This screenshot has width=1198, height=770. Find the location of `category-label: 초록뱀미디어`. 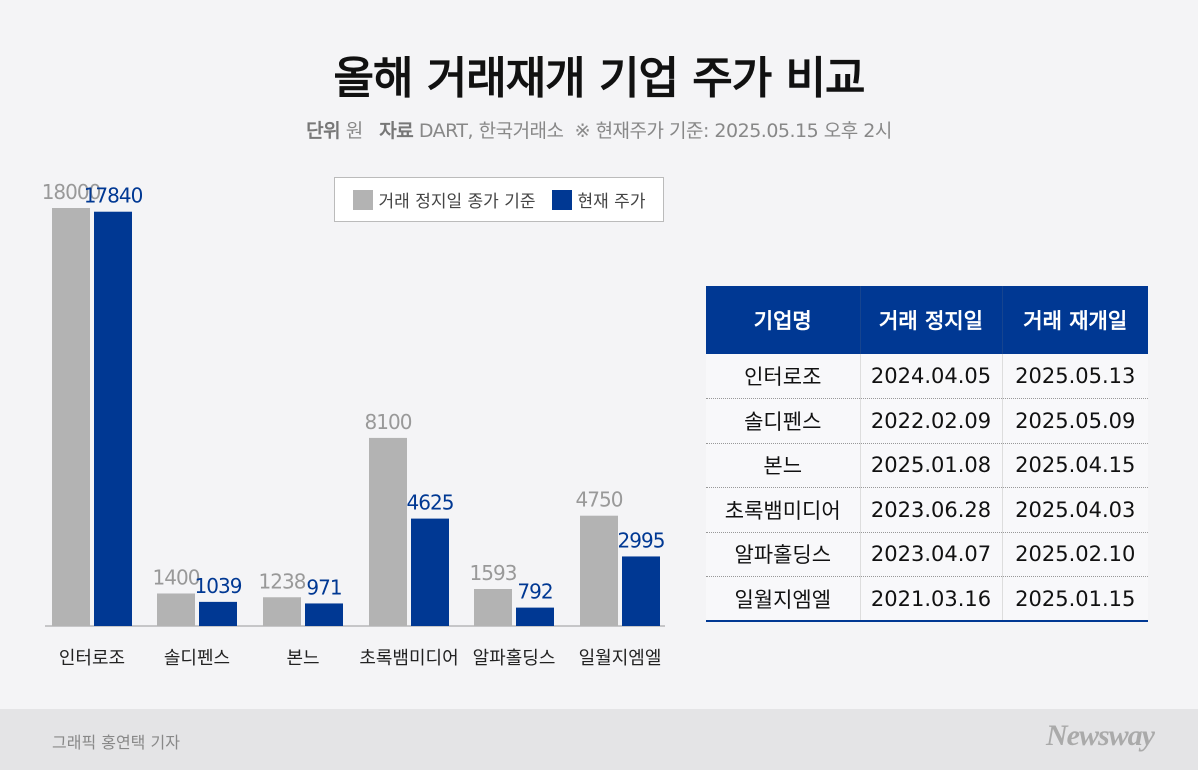

category-label: 초록뱀미디어 is located at coordinates (408, 658).